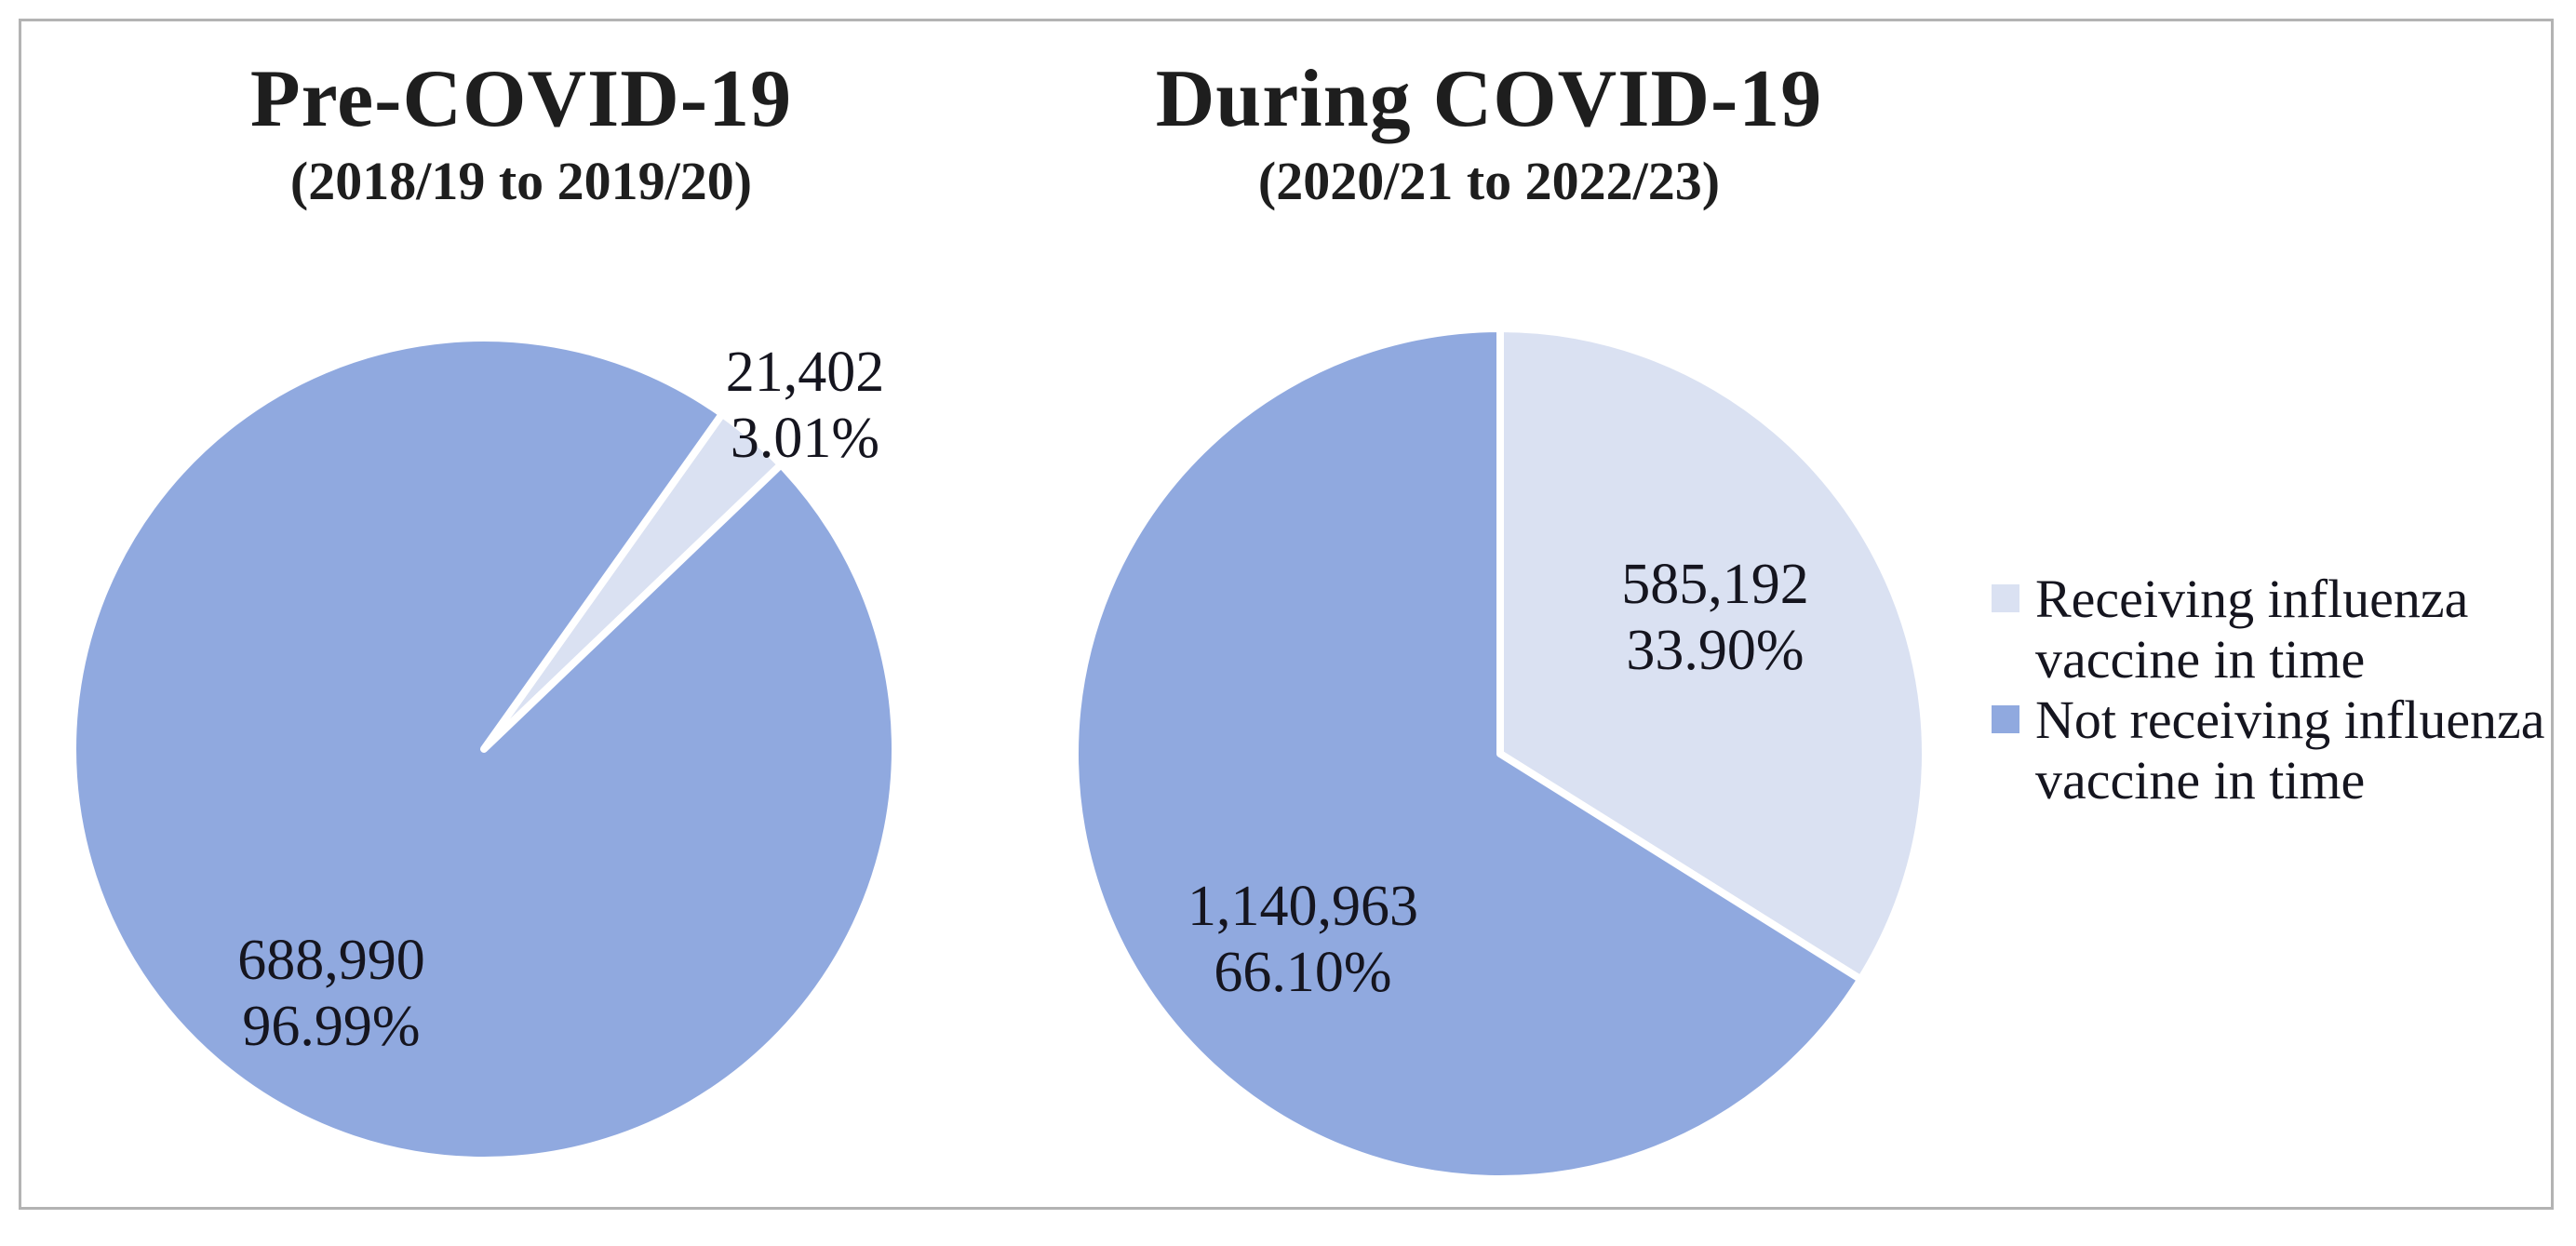 The width and height of the screenshot is (2576, 1246). Describe the element at coordinates (805, 372) in the screenshot. I see `data-label-value: 21,402` at that location.